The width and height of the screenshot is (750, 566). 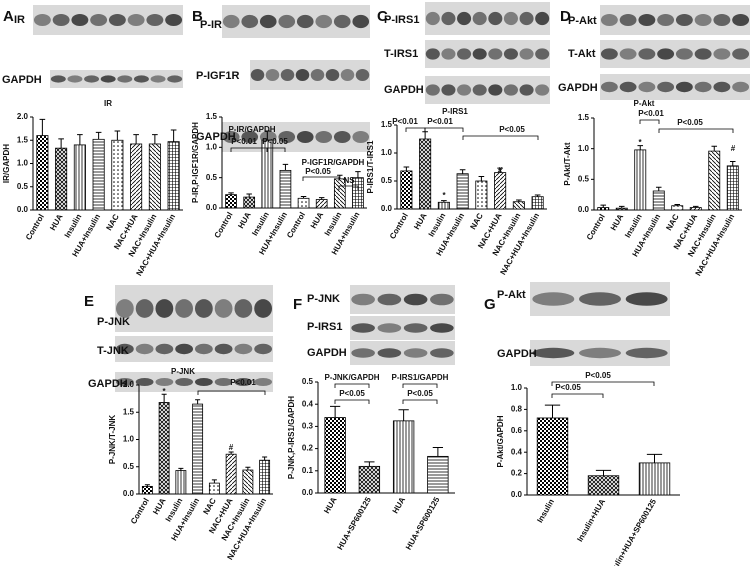 I want to click on annotation: NS, so click(x=349, y=180).